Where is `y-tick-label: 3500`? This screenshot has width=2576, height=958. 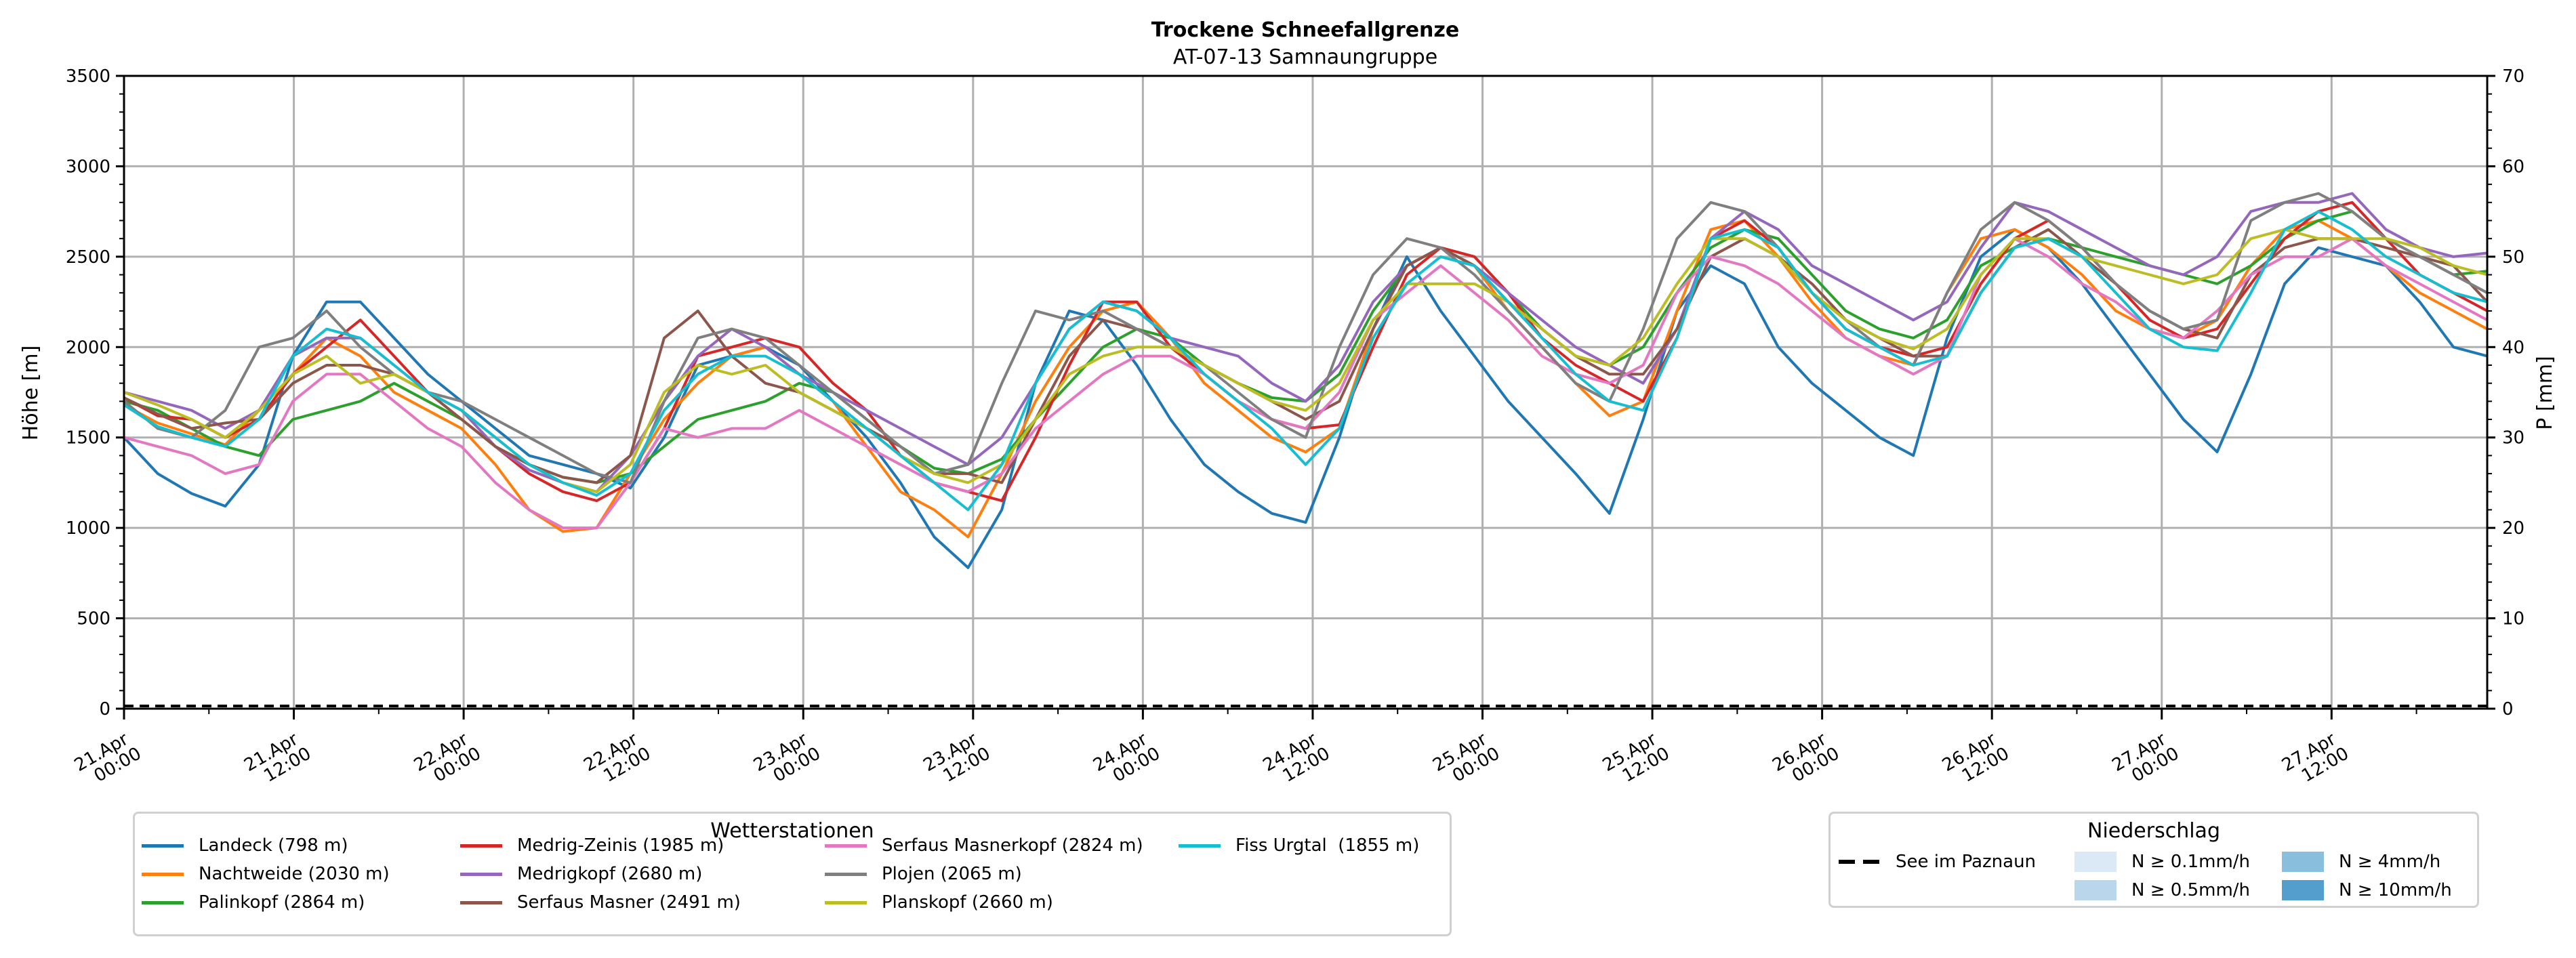
y-tick-label: 3500 is located at coordinates (88, 76).